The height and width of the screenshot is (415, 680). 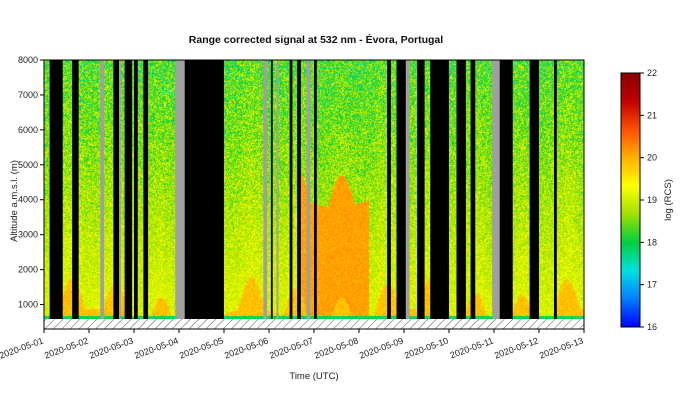 What do you see at coordinates (668, 200) in the screenshot?
I see `colorbar-label: log (RCS)` at bounding box center [668, 200].